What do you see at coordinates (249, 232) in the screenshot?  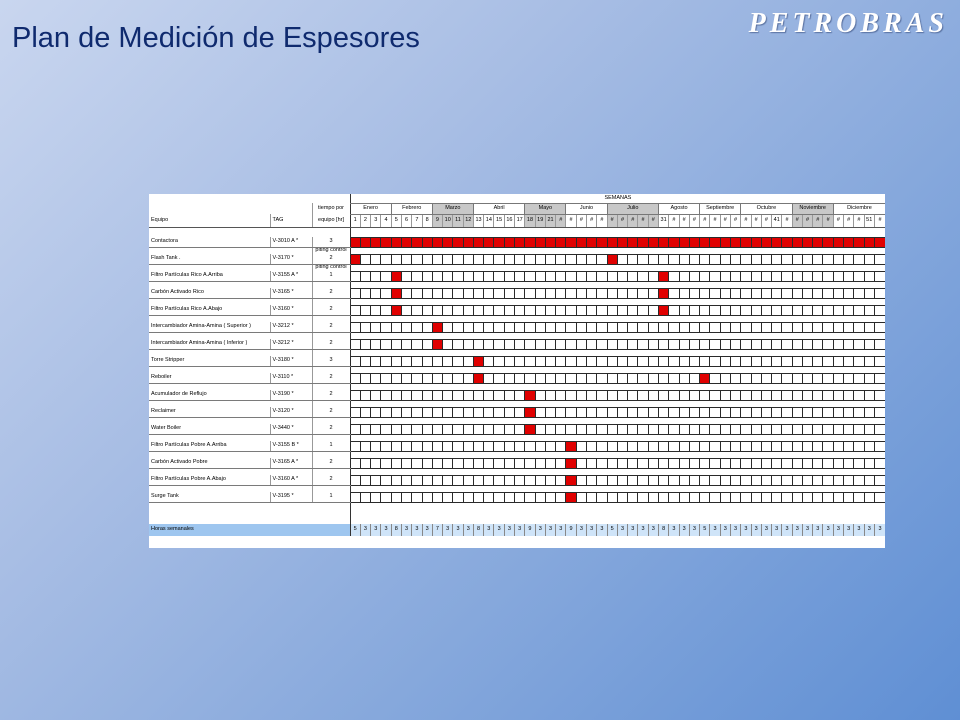 I see `header-gap` at bounding box center [249, 232].